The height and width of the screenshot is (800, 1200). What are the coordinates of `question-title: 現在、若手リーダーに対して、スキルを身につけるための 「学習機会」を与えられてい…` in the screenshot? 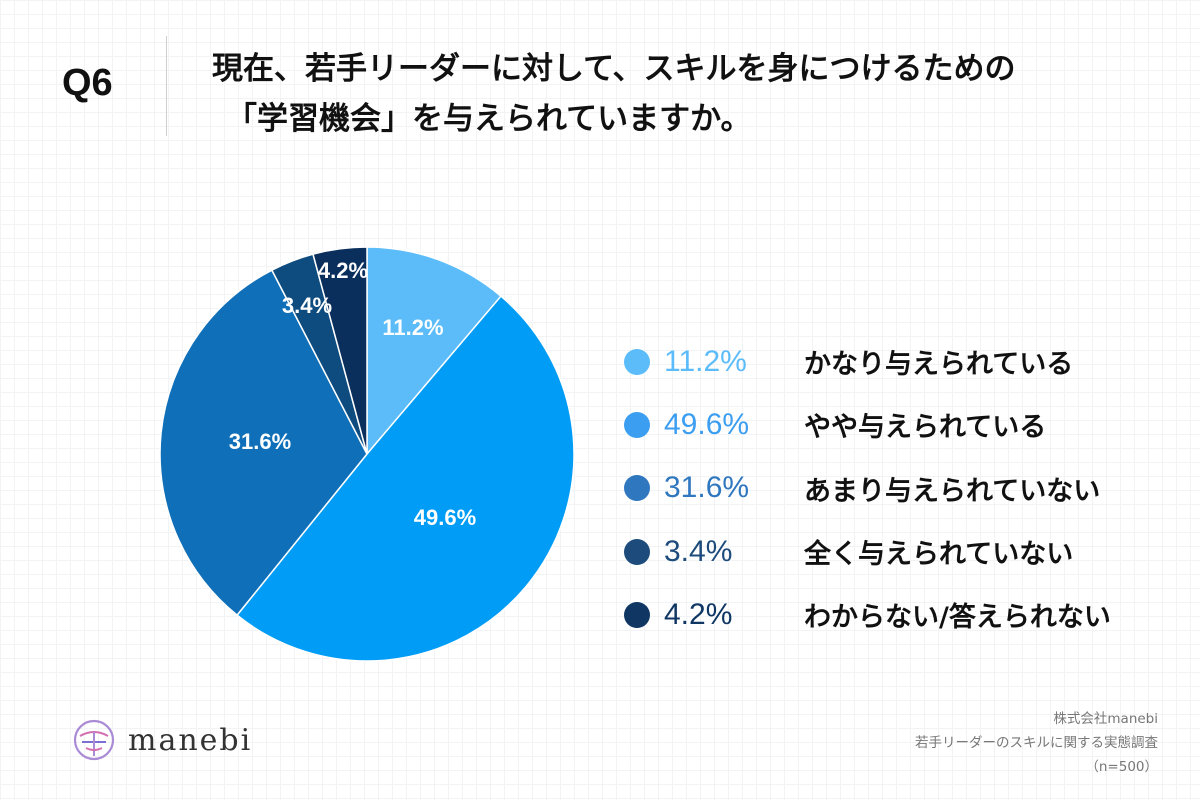 It's located at (692, 94).